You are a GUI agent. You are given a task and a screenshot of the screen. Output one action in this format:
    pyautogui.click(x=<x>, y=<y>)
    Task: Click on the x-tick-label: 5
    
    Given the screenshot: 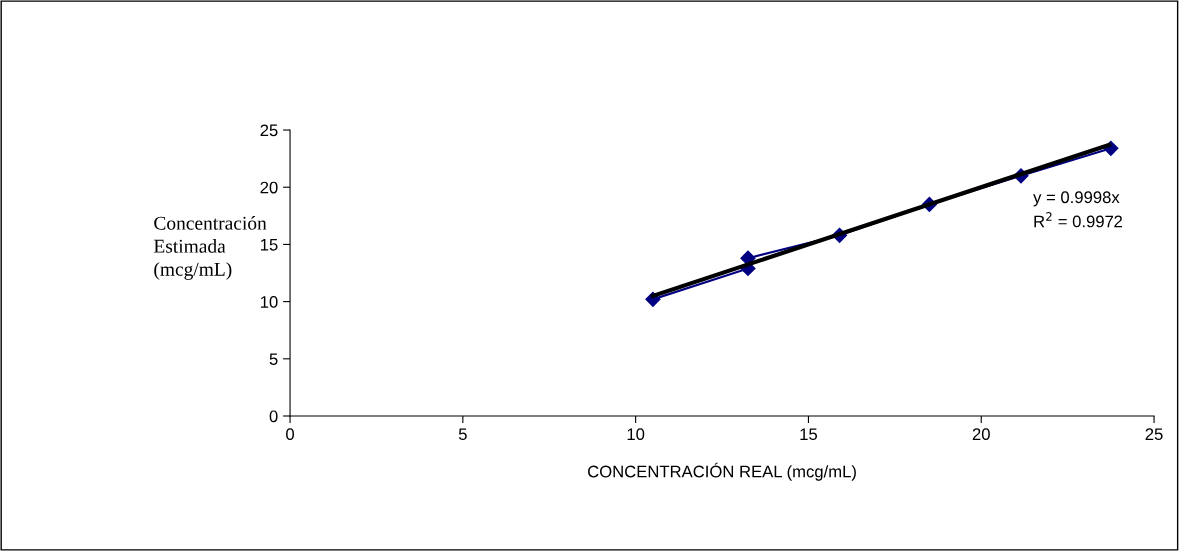 What is the action you would take?
    pyautogui.click(x=462, y=434)
    